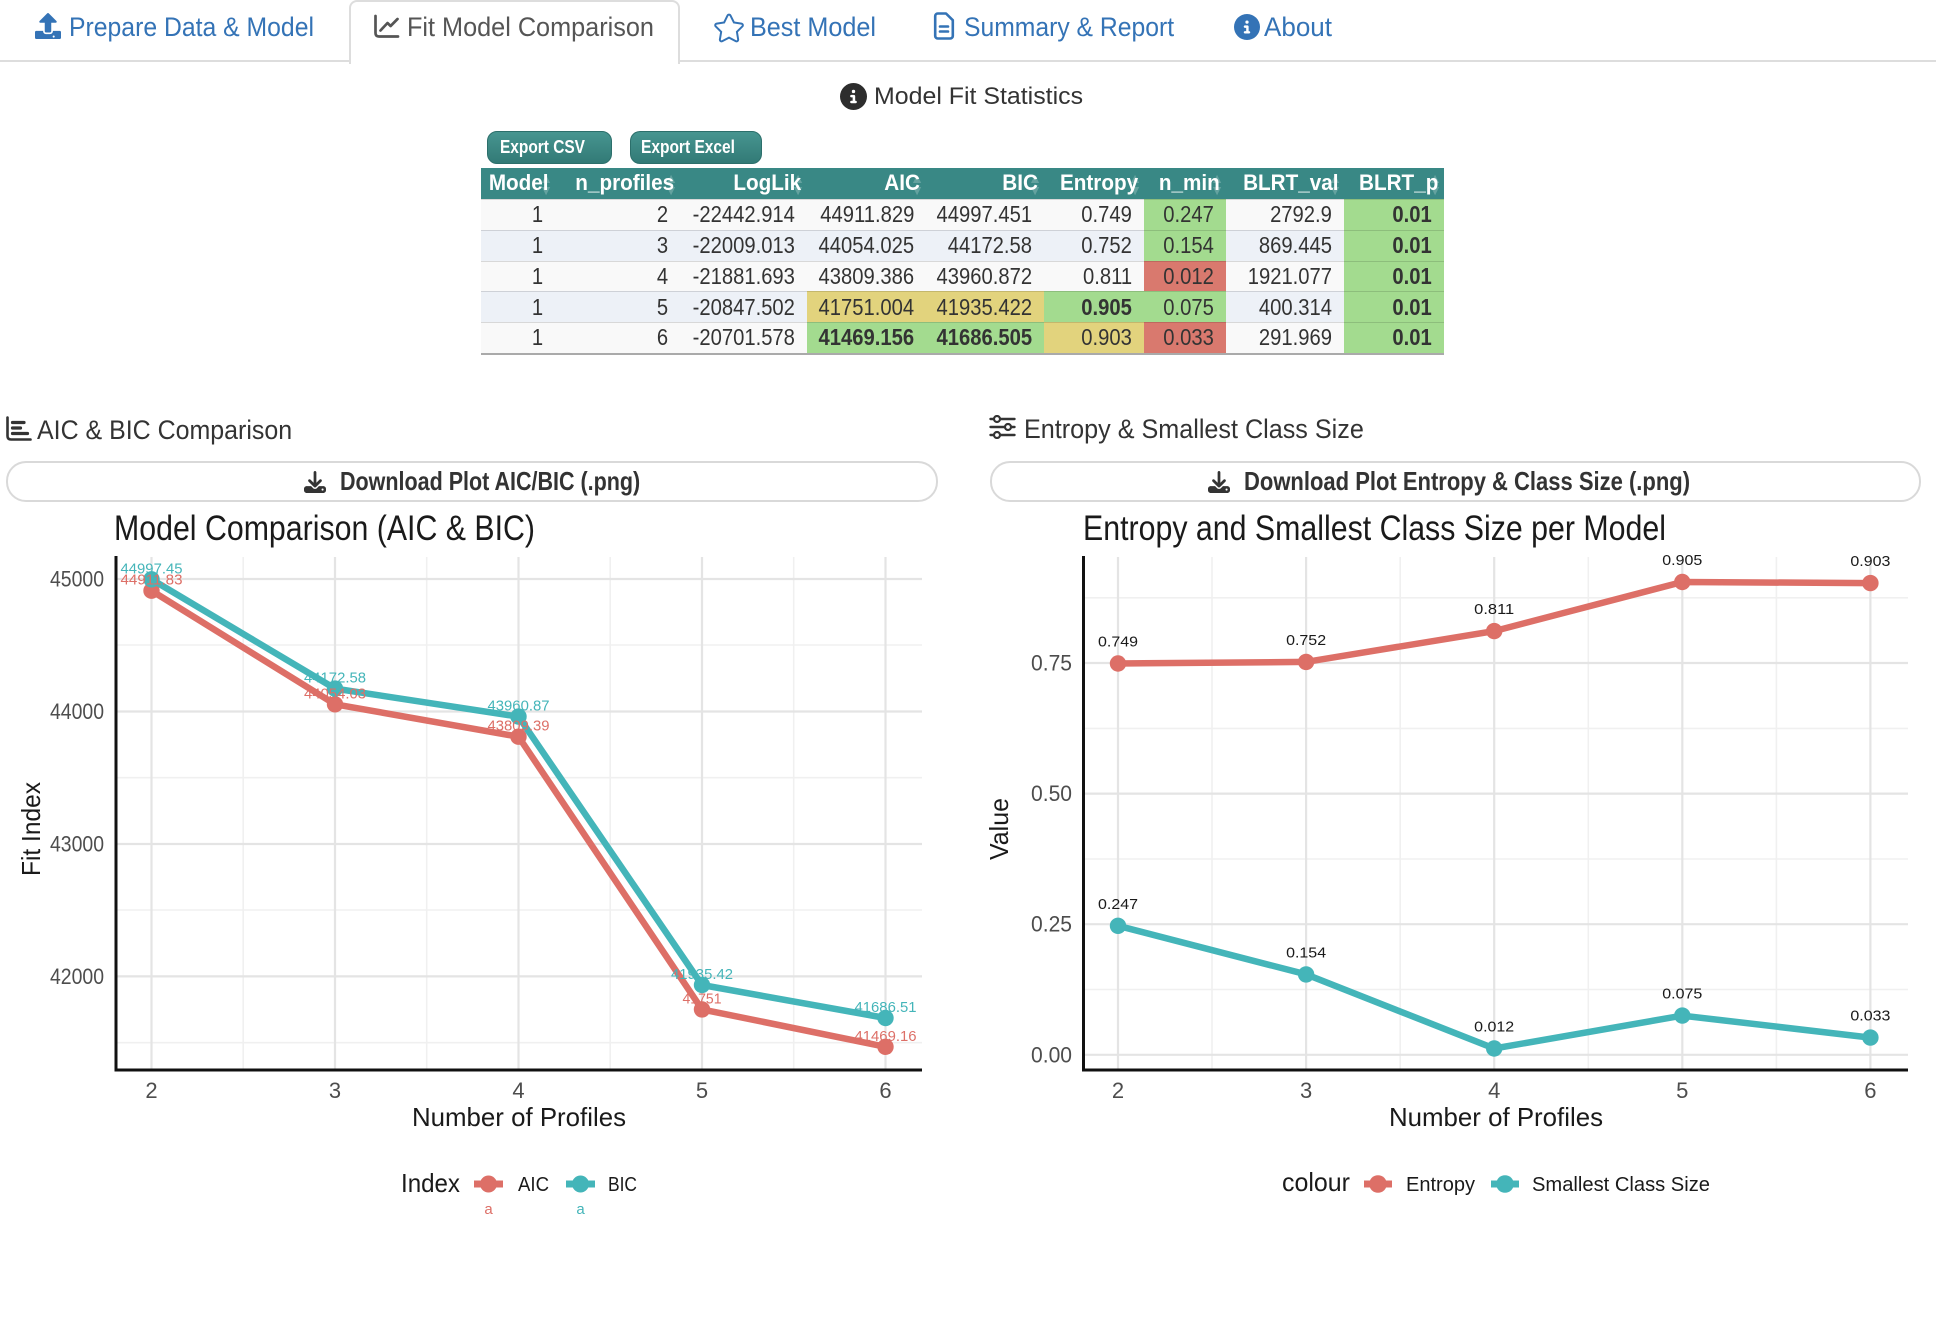 The height and width of the screenshot is (1318, 1936). I want to click on svg-text: Entropy, so click(1440, 1185).